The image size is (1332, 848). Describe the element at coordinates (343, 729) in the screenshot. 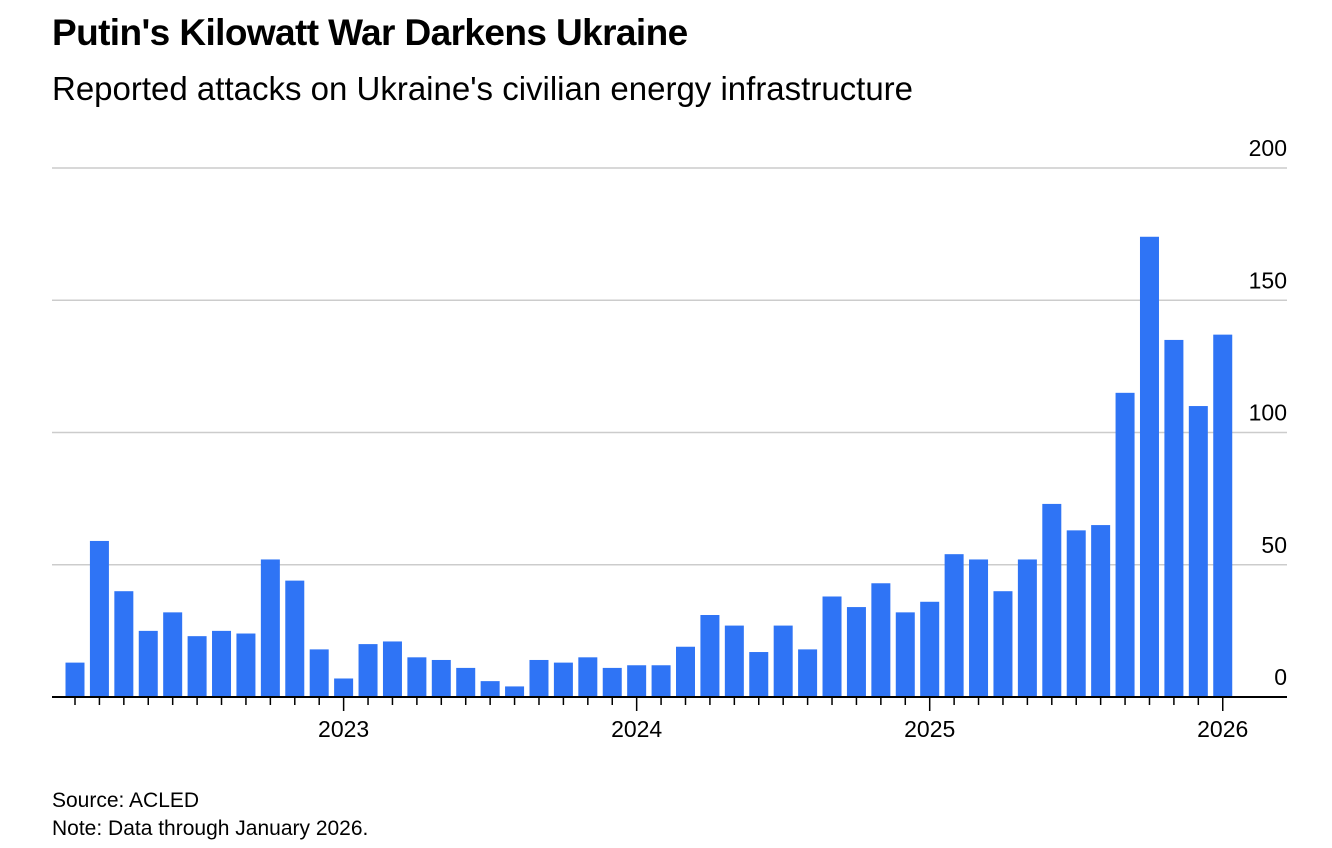

I see `x-tick-label: 2023` at that location.